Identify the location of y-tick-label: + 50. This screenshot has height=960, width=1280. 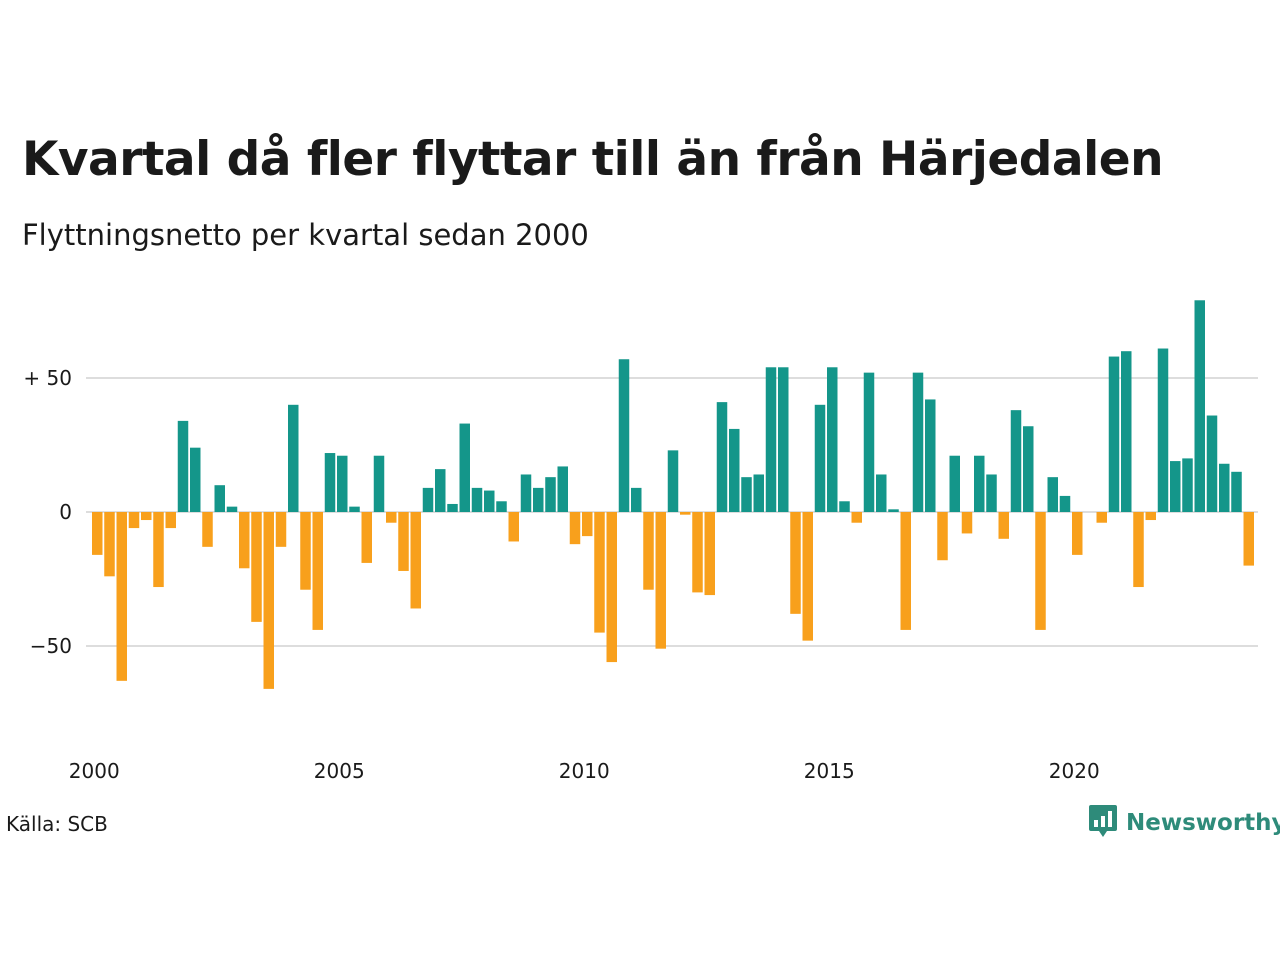
(47, 378).